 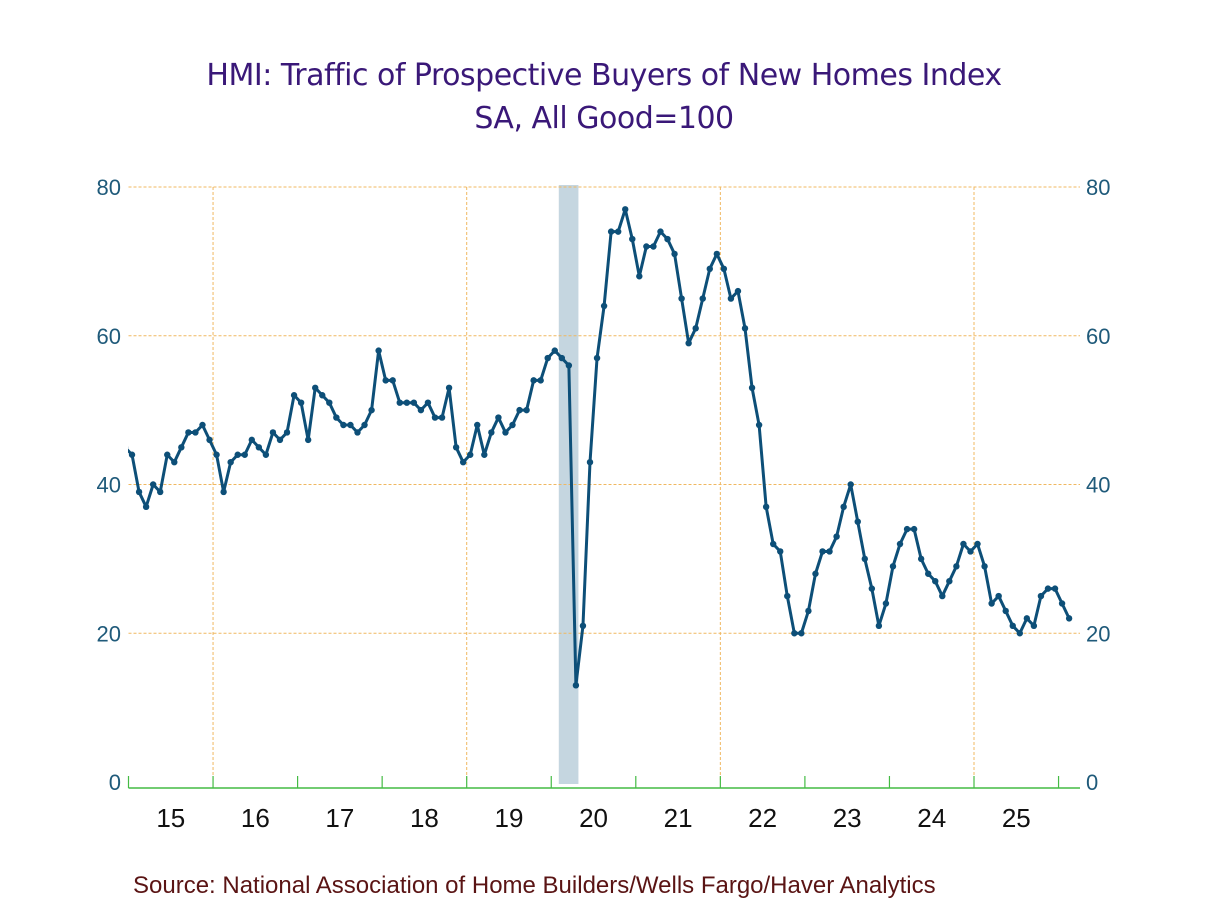 I want to click on y-tick-label-right: 60, so click(x=1098, y=336).